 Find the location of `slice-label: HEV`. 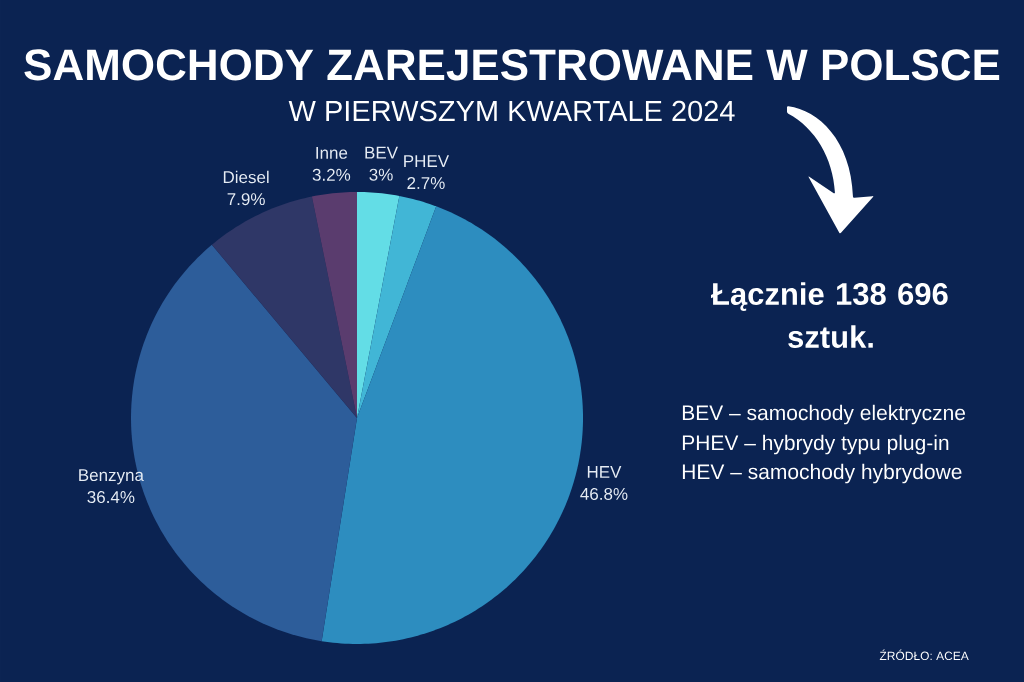

slice-label: HEV is located at coordinates (604, 472).